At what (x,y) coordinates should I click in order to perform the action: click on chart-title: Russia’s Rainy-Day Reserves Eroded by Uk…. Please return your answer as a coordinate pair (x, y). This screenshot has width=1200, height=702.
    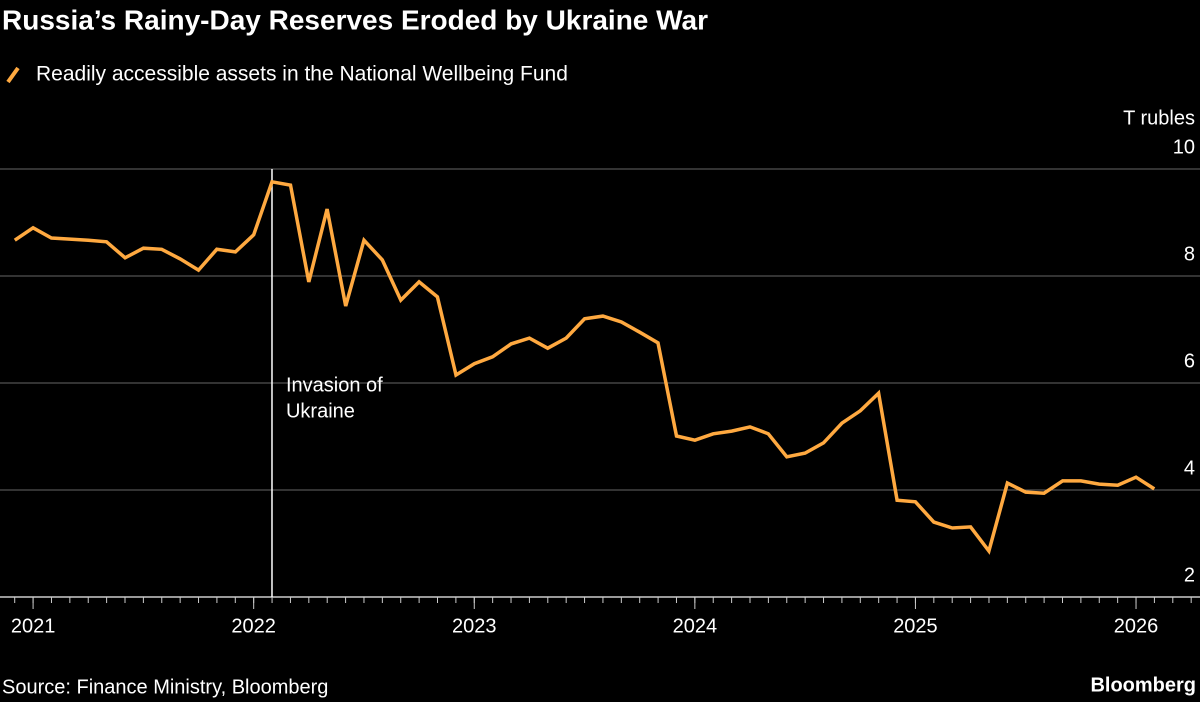
    Looking at the image, I should click on (355, 19).